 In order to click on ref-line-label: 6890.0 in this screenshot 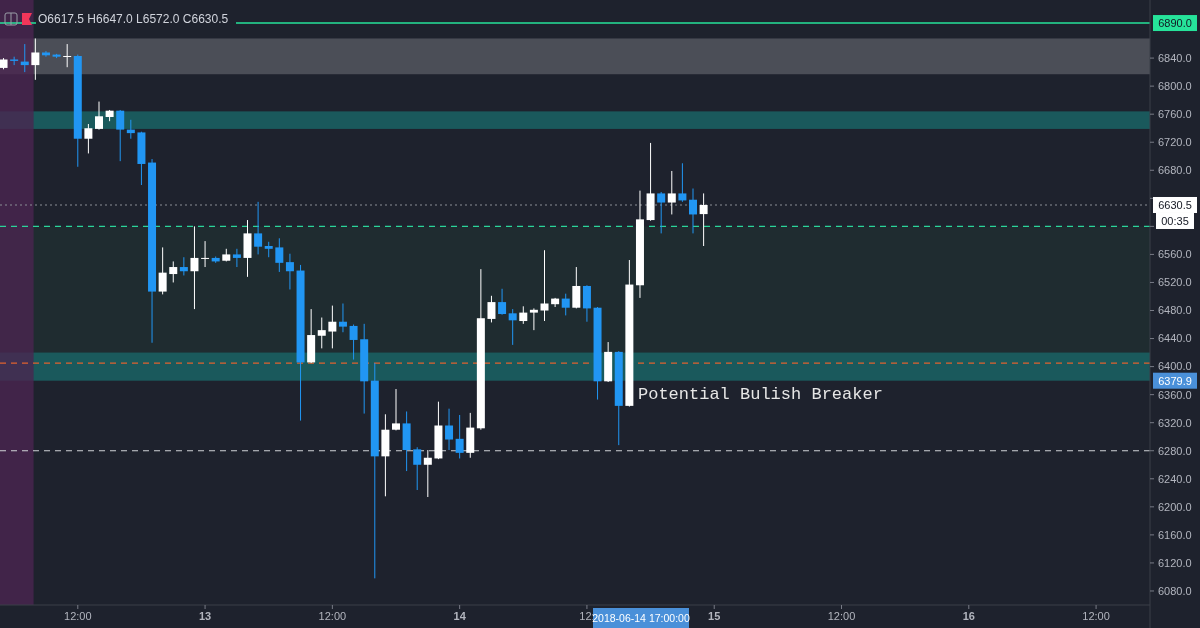, I will do `click(1175, 22)`.